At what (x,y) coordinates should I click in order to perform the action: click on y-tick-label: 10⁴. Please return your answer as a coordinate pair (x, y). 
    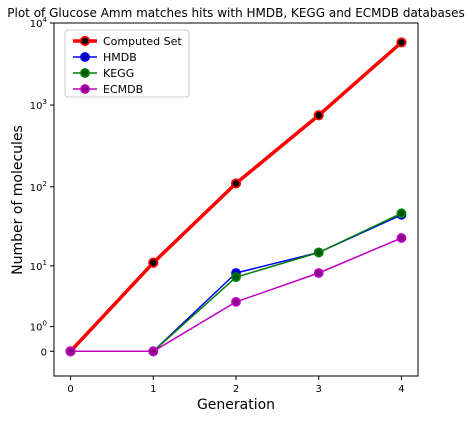
    Looking at the image, I should click on (39, 23).